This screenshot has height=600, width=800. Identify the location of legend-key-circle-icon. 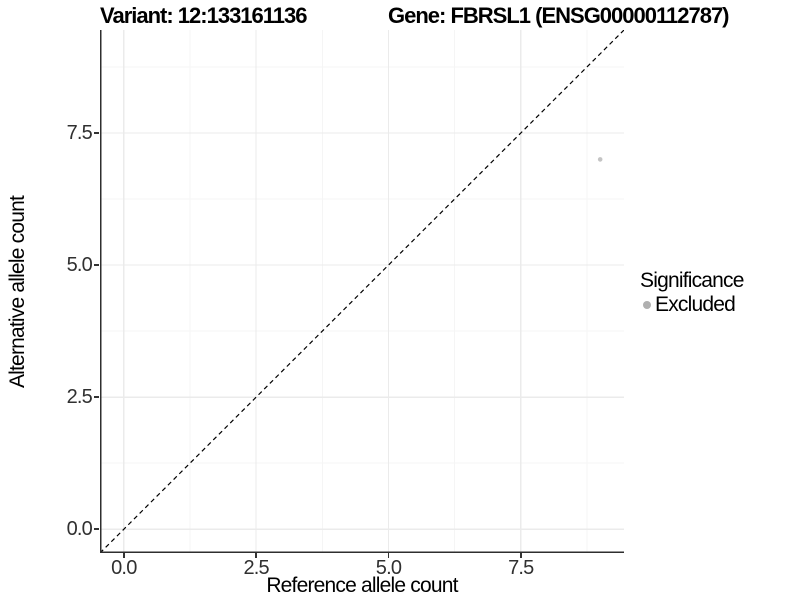
(647, 305).